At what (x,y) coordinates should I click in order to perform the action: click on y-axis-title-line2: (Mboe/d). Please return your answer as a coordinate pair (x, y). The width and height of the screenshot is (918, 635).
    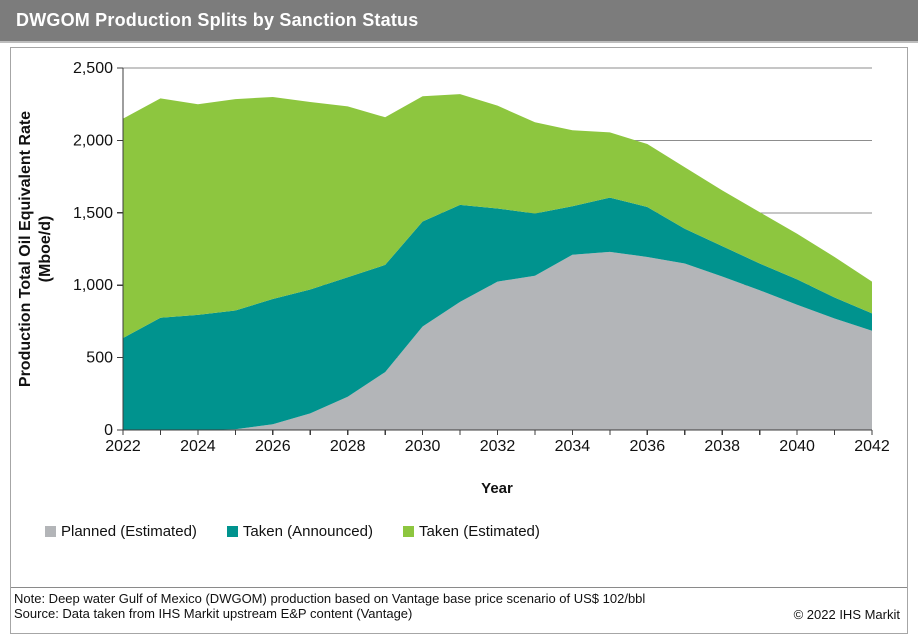
    Looking at the image, I should click on (45, 249).